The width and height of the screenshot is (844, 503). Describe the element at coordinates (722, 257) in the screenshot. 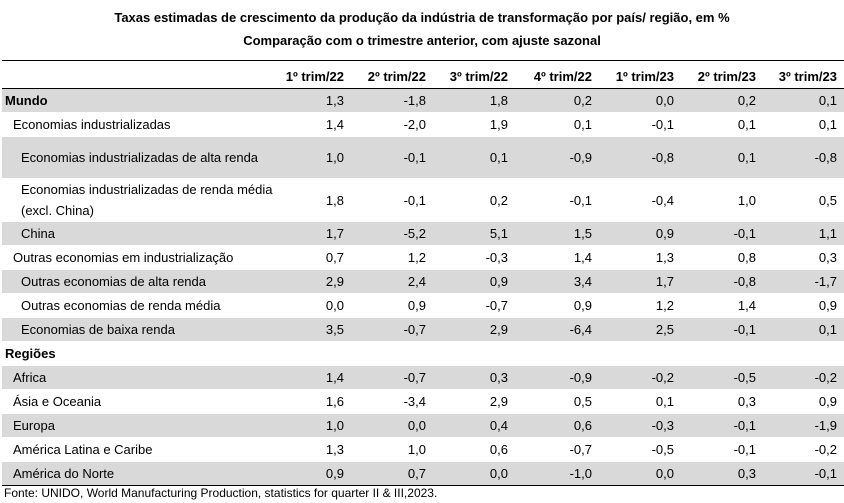

I see `value-cell: 0,8` at that location.